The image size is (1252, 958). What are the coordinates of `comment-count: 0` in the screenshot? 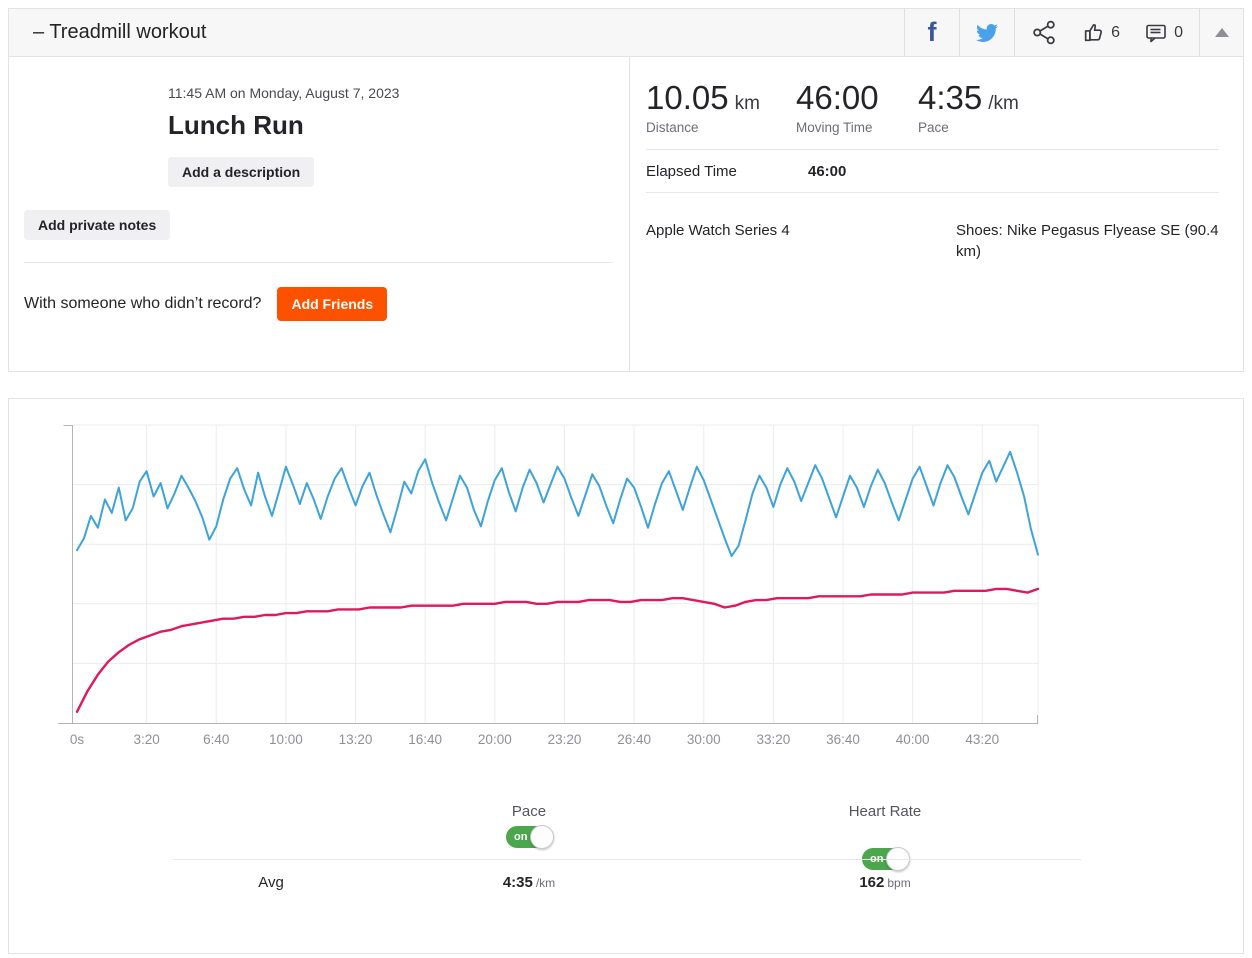 It's located at (1178, 32).